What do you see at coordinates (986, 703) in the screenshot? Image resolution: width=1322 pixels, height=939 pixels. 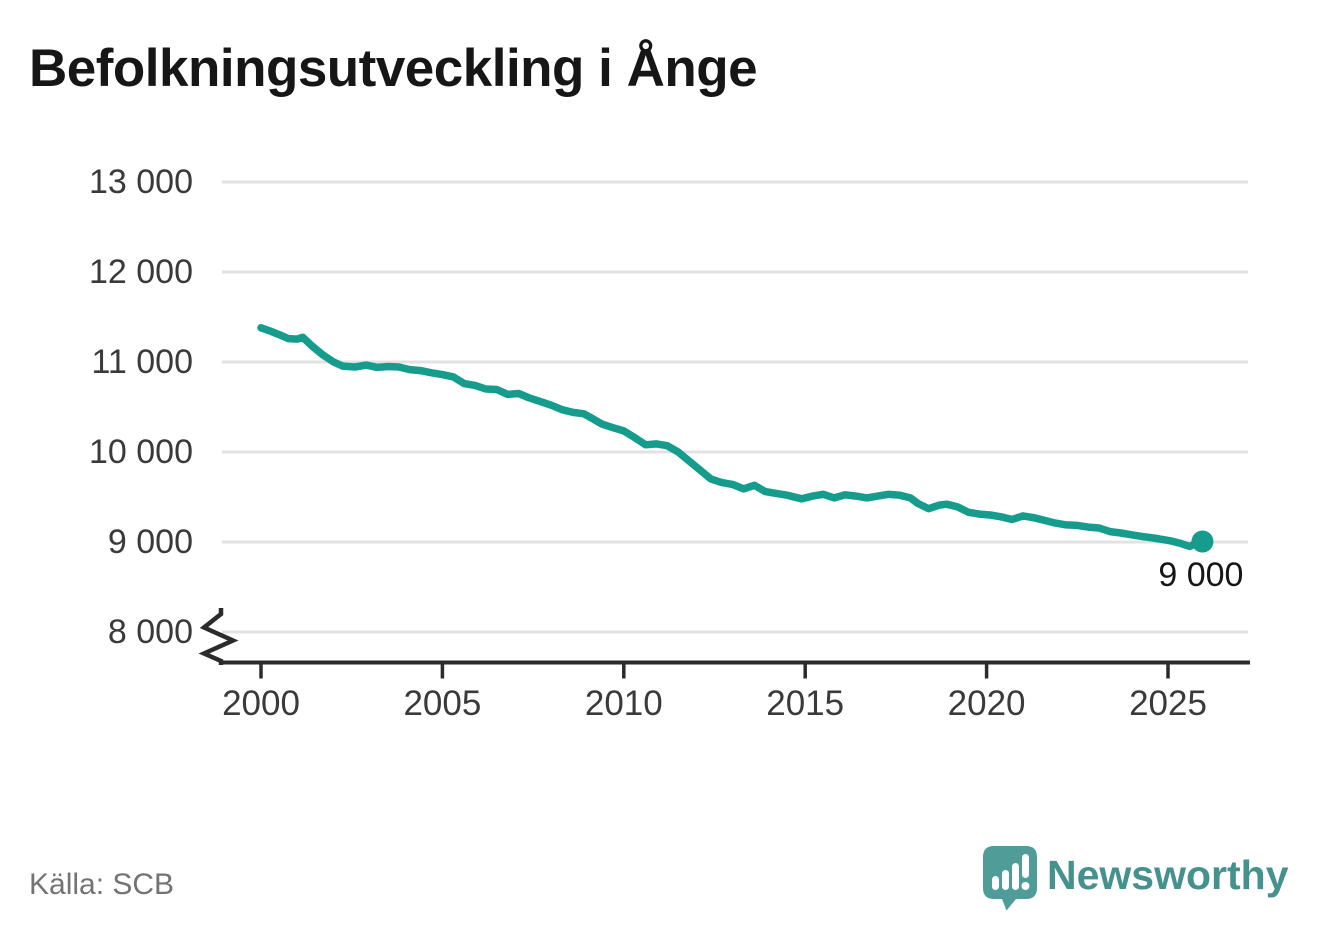 I see `x-axis-label: 2020` at bounding box center [986, 703].